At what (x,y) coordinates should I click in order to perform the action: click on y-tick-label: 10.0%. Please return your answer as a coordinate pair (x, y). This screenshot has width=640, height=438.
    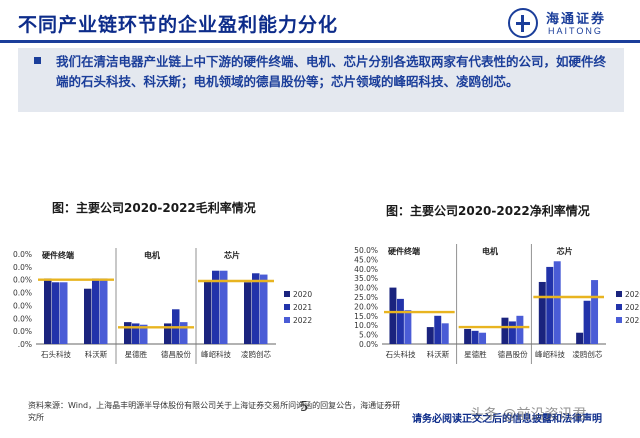
    Looking at the image, I should click on (366, 325).